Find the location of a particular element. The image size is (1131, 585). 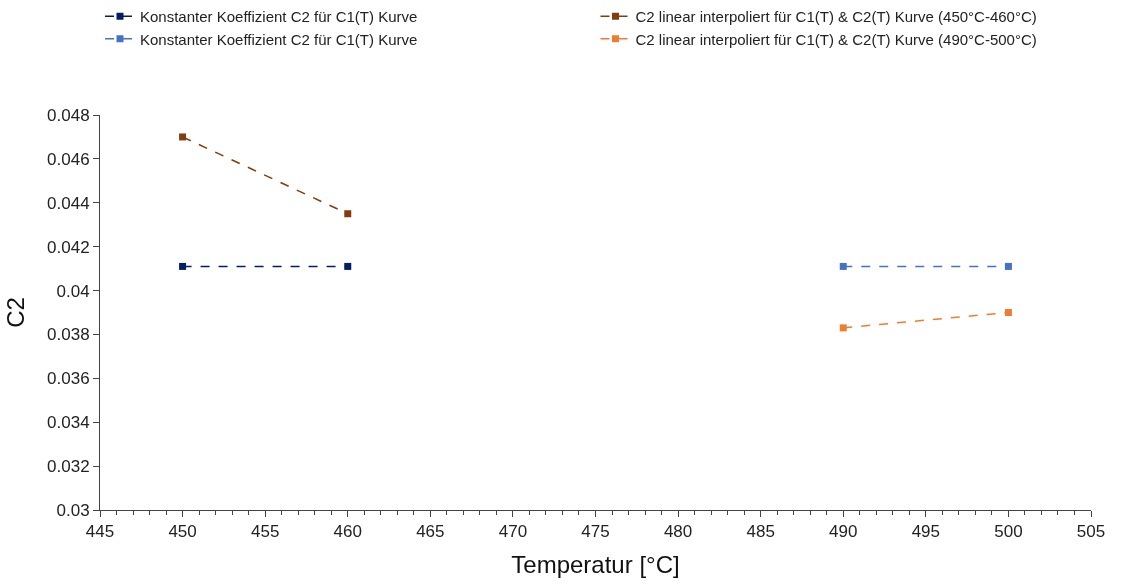

y-tick-label: 0.034 is located at coordinates (68, 423).